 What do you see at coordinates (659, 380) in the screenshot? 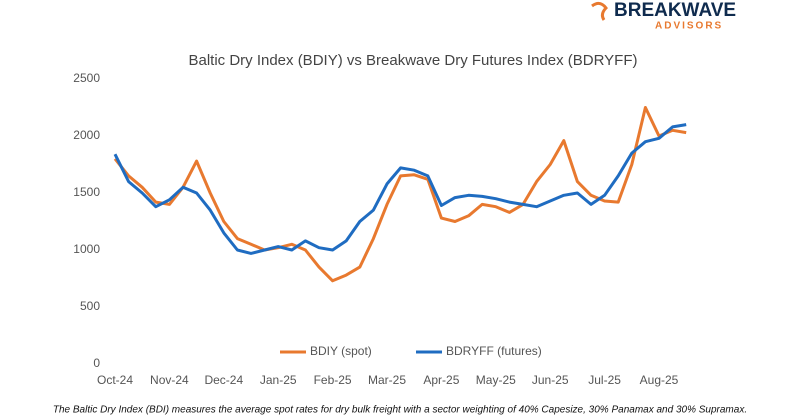
I see `x-tick-label: Aug-25` at bounding box center [659, 380].